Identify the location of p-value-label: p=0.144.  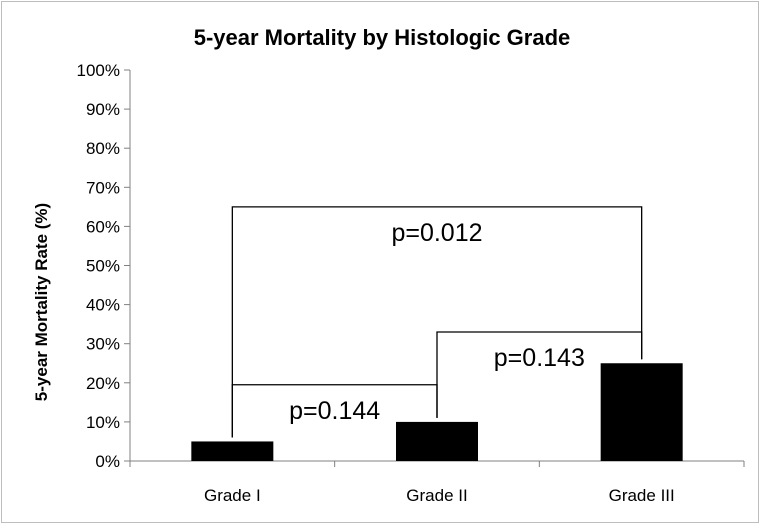
(334, 411).